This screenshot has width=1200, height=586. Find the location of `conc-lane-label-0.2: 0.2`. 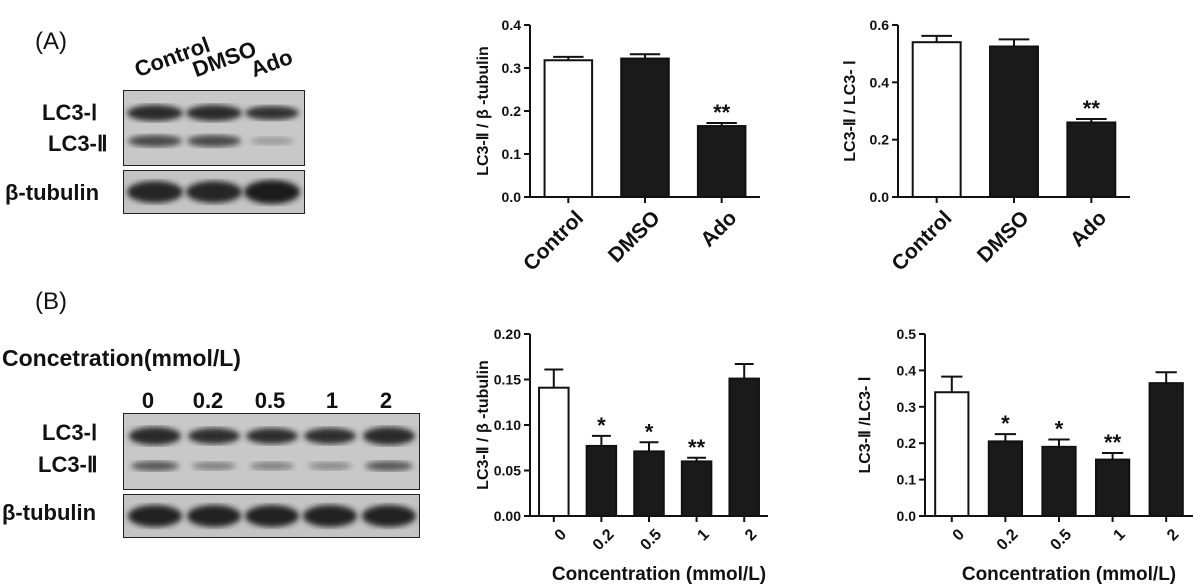

conc-lane-label-0.2: 0.2 is located at coordinates (208, 400).